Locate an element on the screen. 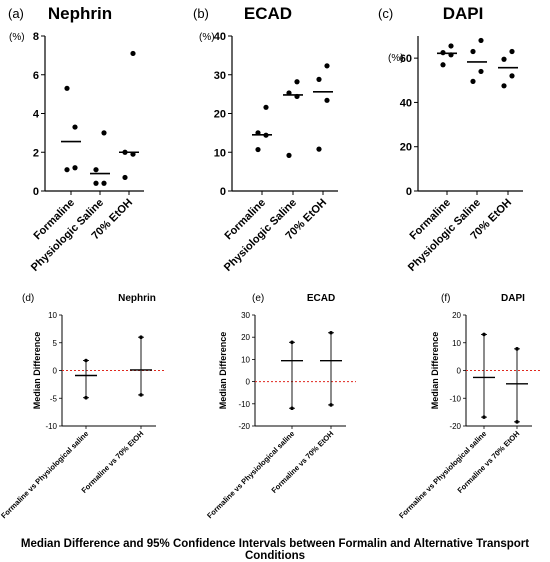 This screenshot has width=550, height=562. y-tick-label: 4 is located at coordinates (36, 115).